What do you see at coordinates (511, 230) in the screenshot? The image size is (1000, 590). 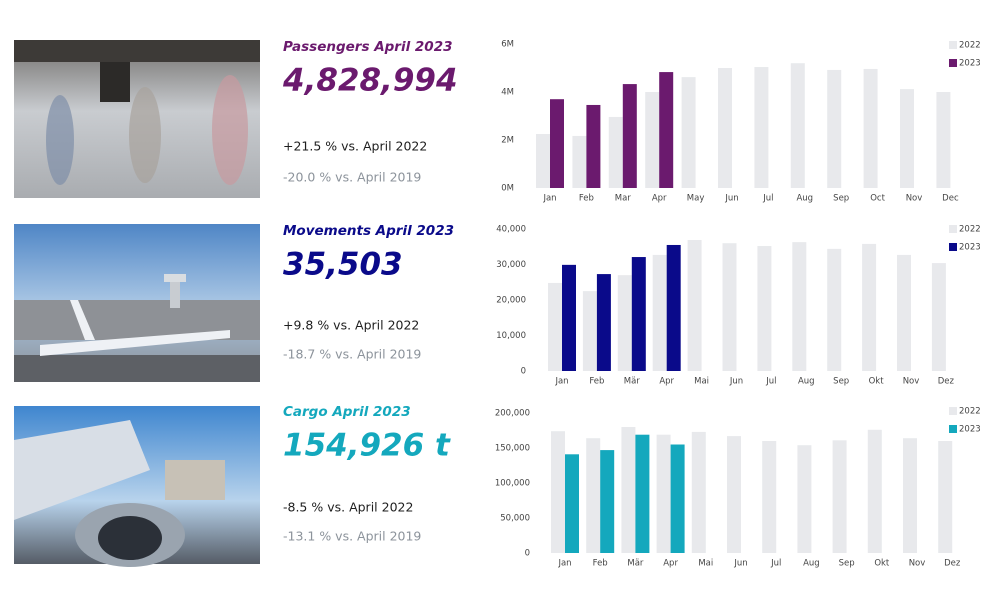 I see `y-tick-label: 40,000` at bounding box center [511, 230].